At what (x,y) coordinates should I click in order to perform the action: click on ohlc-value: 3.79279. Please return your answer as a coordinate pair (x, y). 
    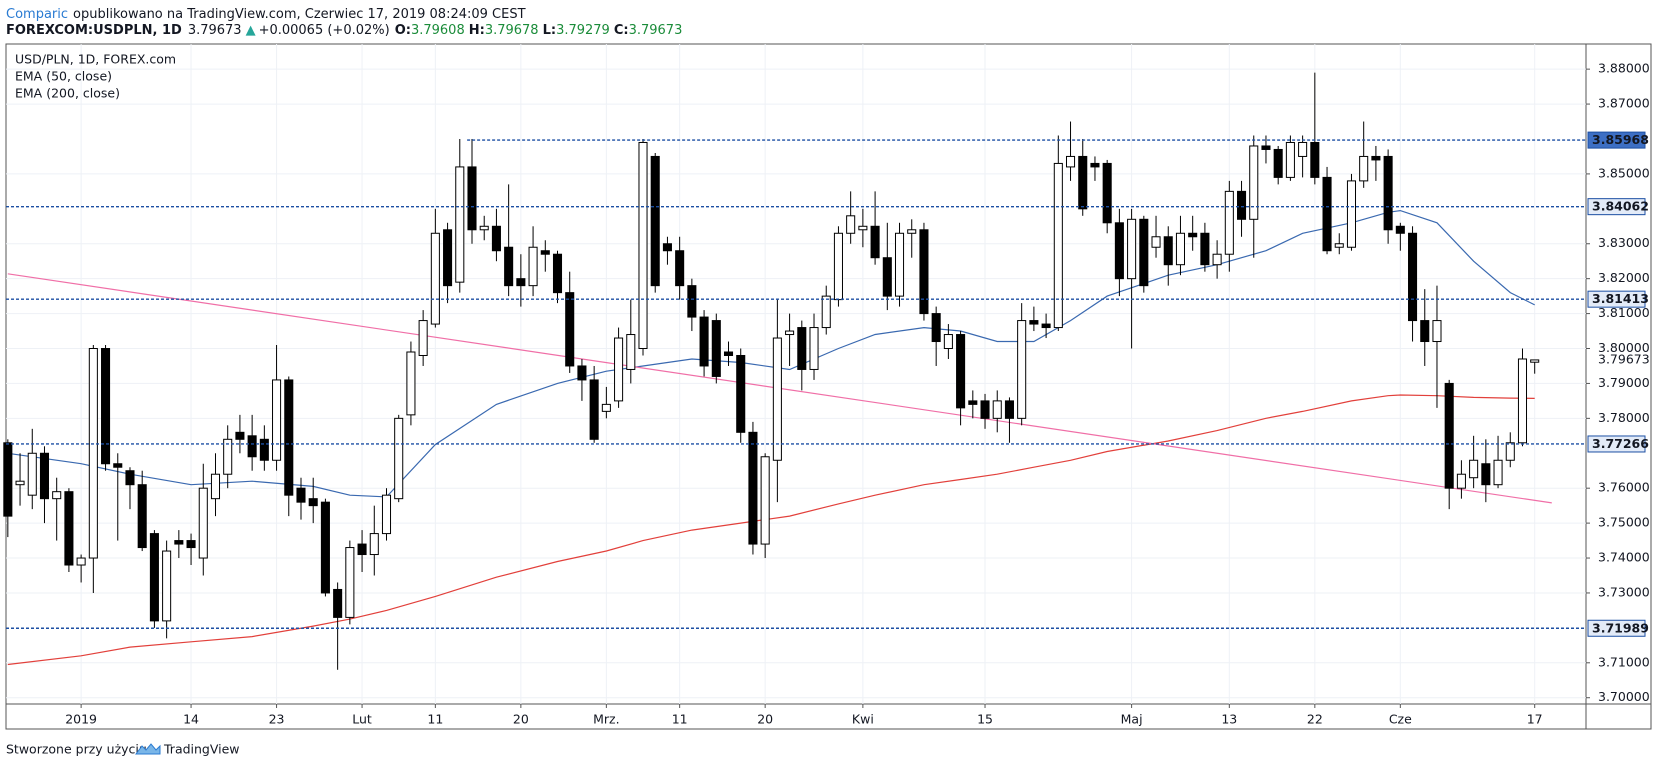
    Looking at the image, I should click on (583, 30).